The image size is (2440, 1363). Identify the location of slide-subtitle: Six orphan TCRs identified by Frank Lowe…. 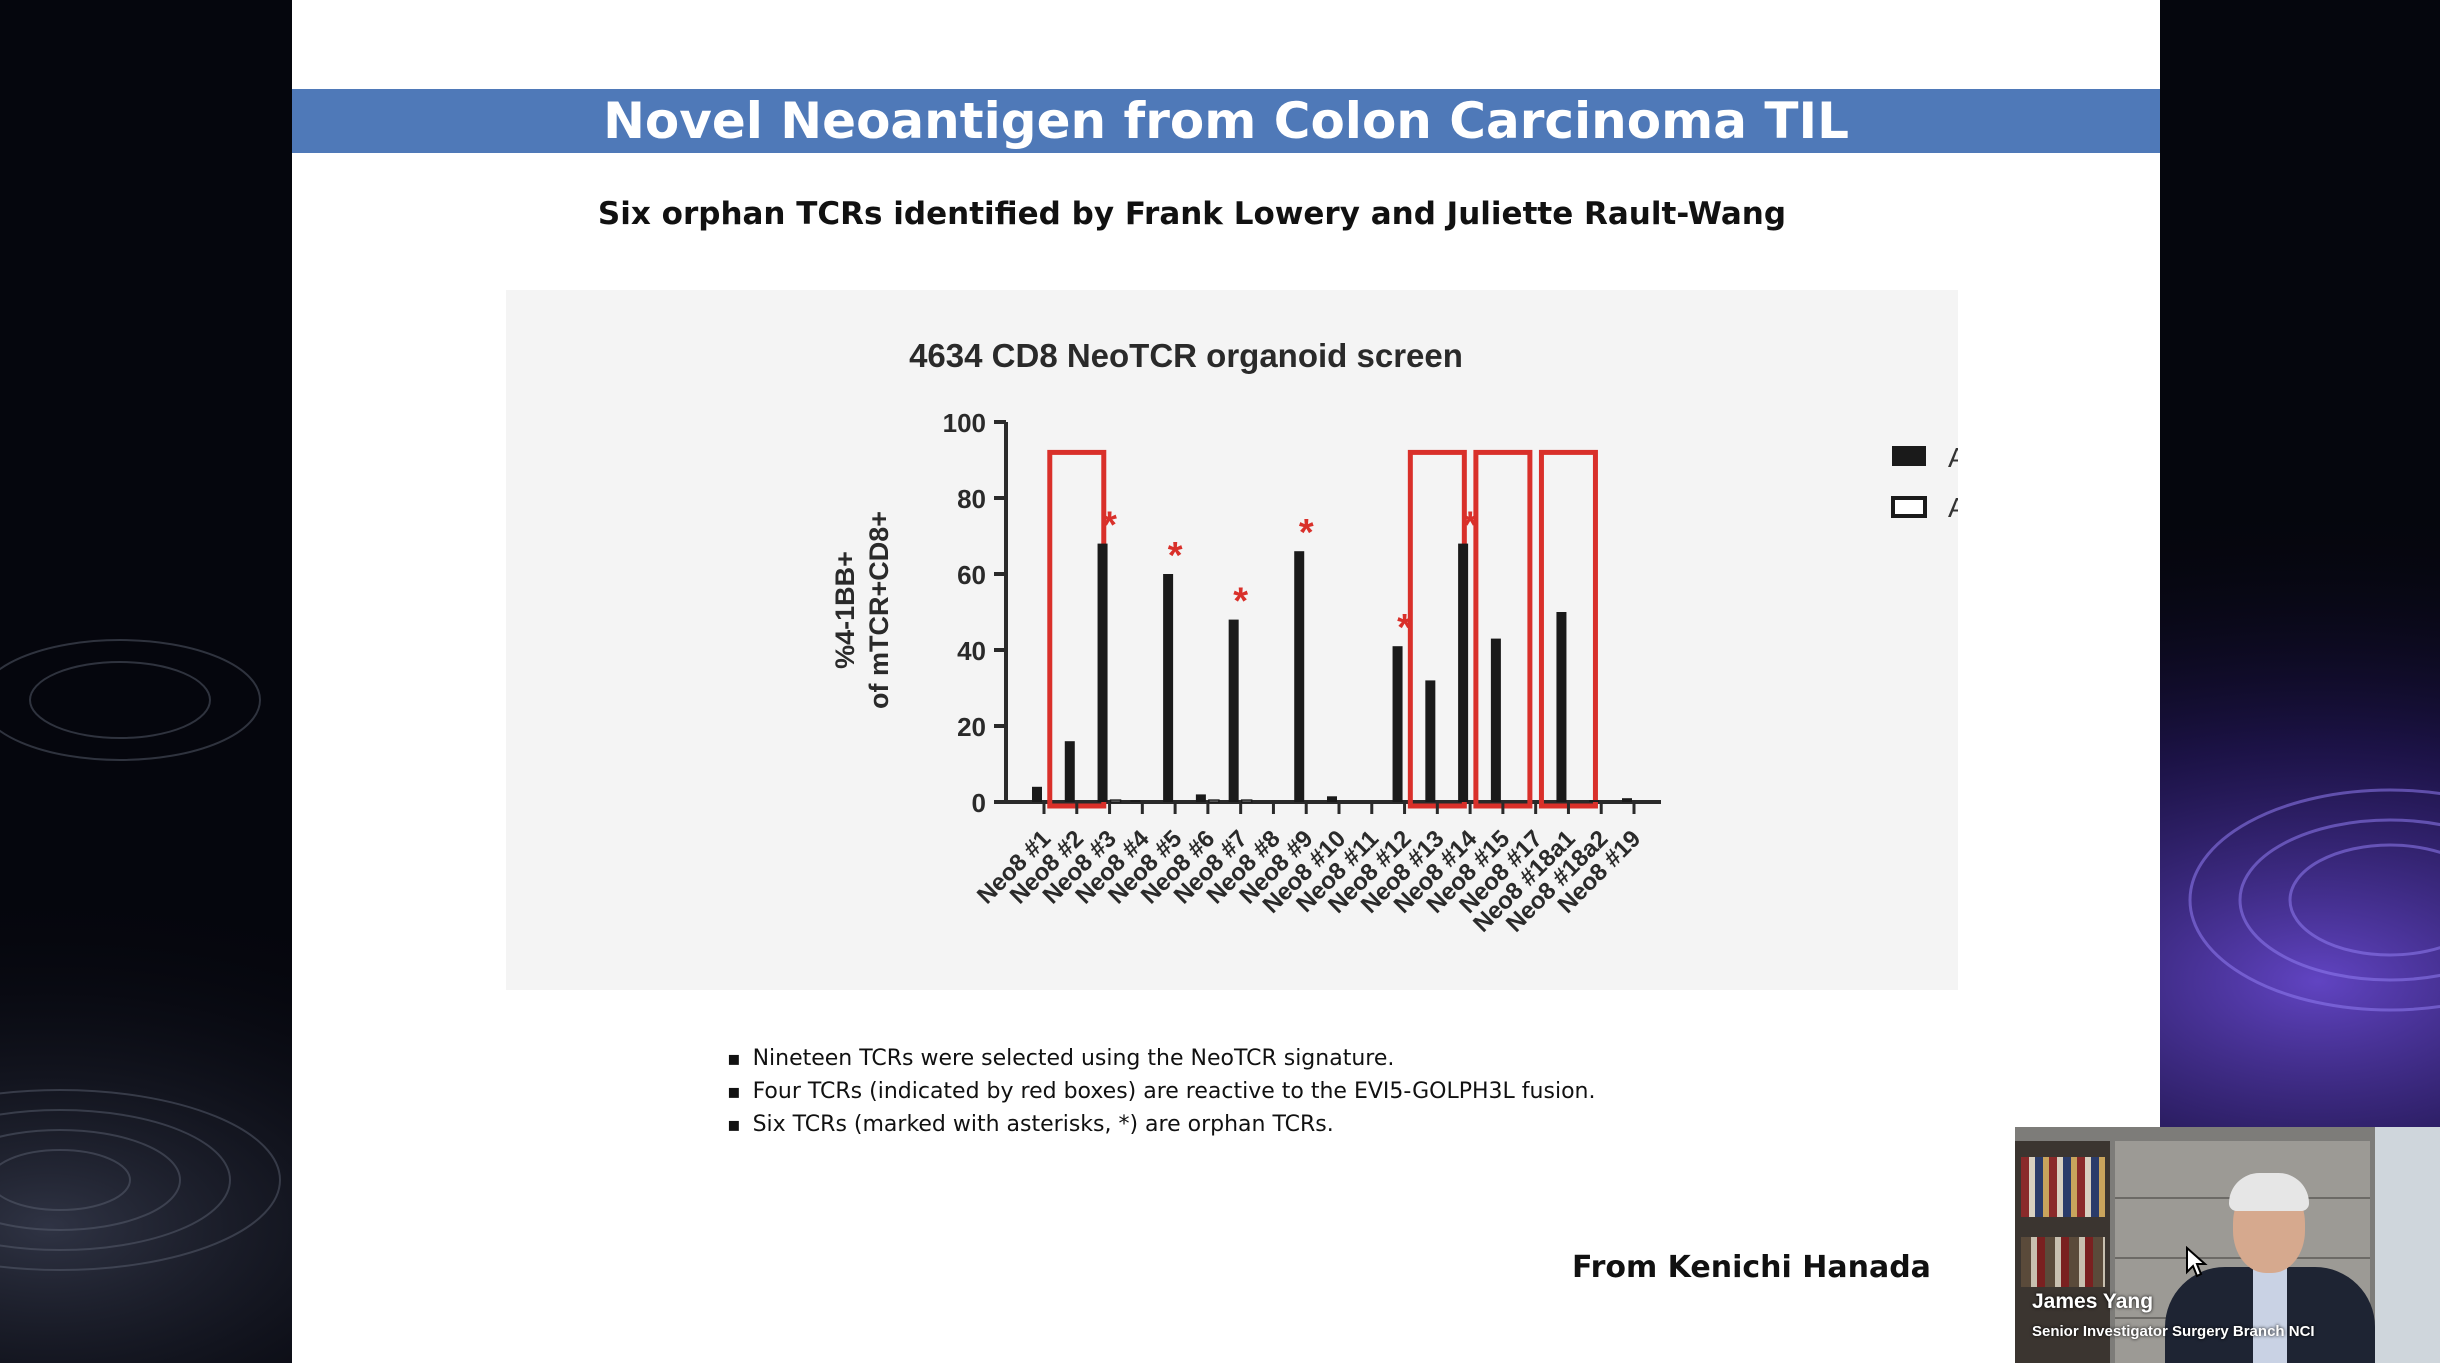
(1192, 214).